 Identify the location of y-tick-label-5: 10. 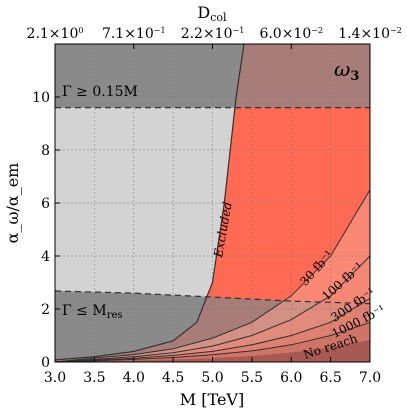
(41, 98).